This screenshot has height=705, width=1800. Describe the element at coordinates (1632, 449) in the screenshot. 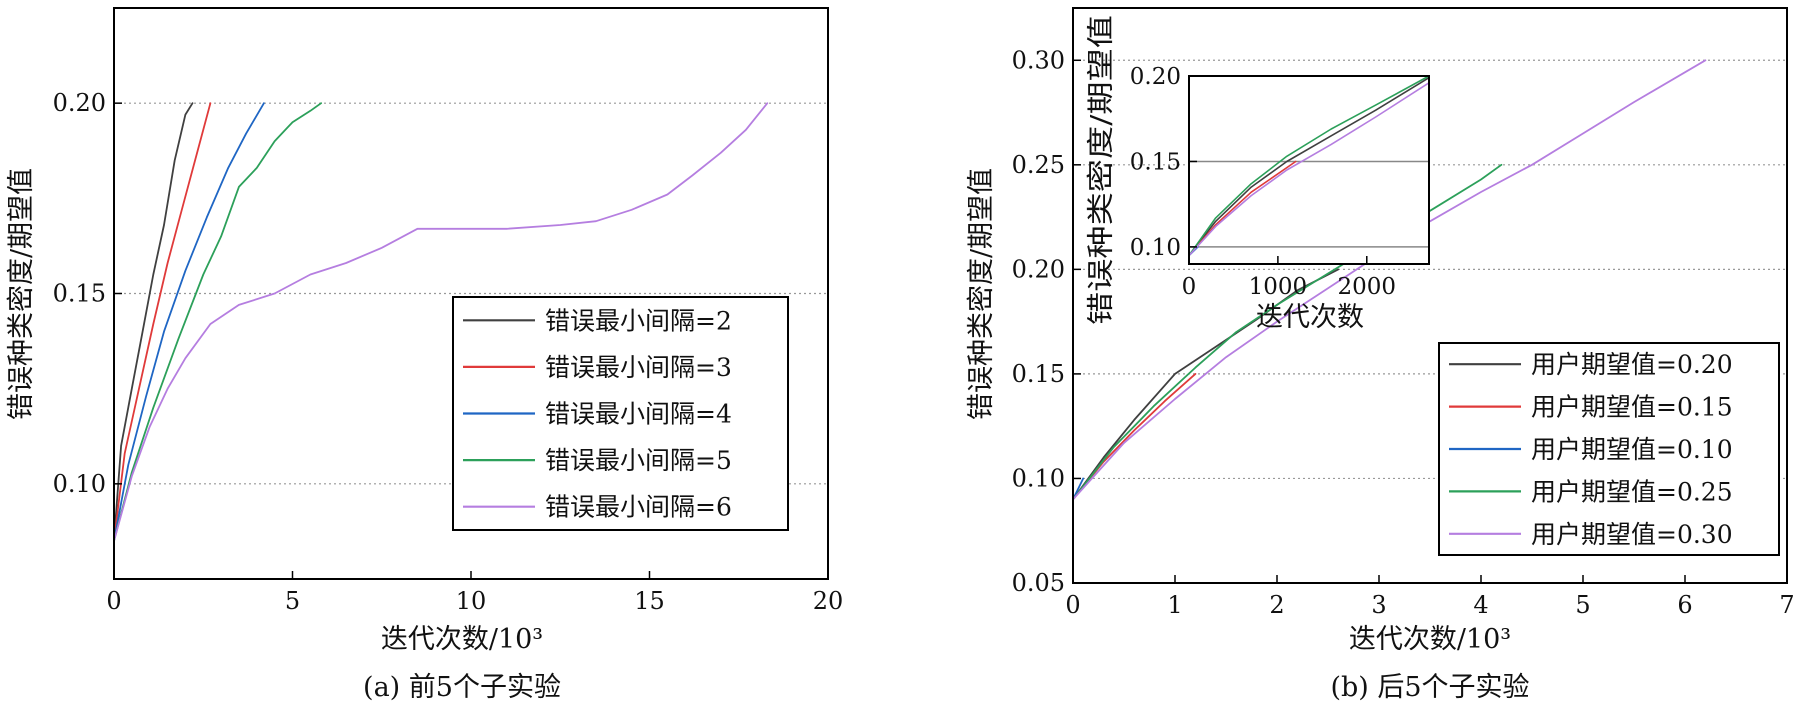

I see `legend-label: 用户期望值=0.10` at that location.